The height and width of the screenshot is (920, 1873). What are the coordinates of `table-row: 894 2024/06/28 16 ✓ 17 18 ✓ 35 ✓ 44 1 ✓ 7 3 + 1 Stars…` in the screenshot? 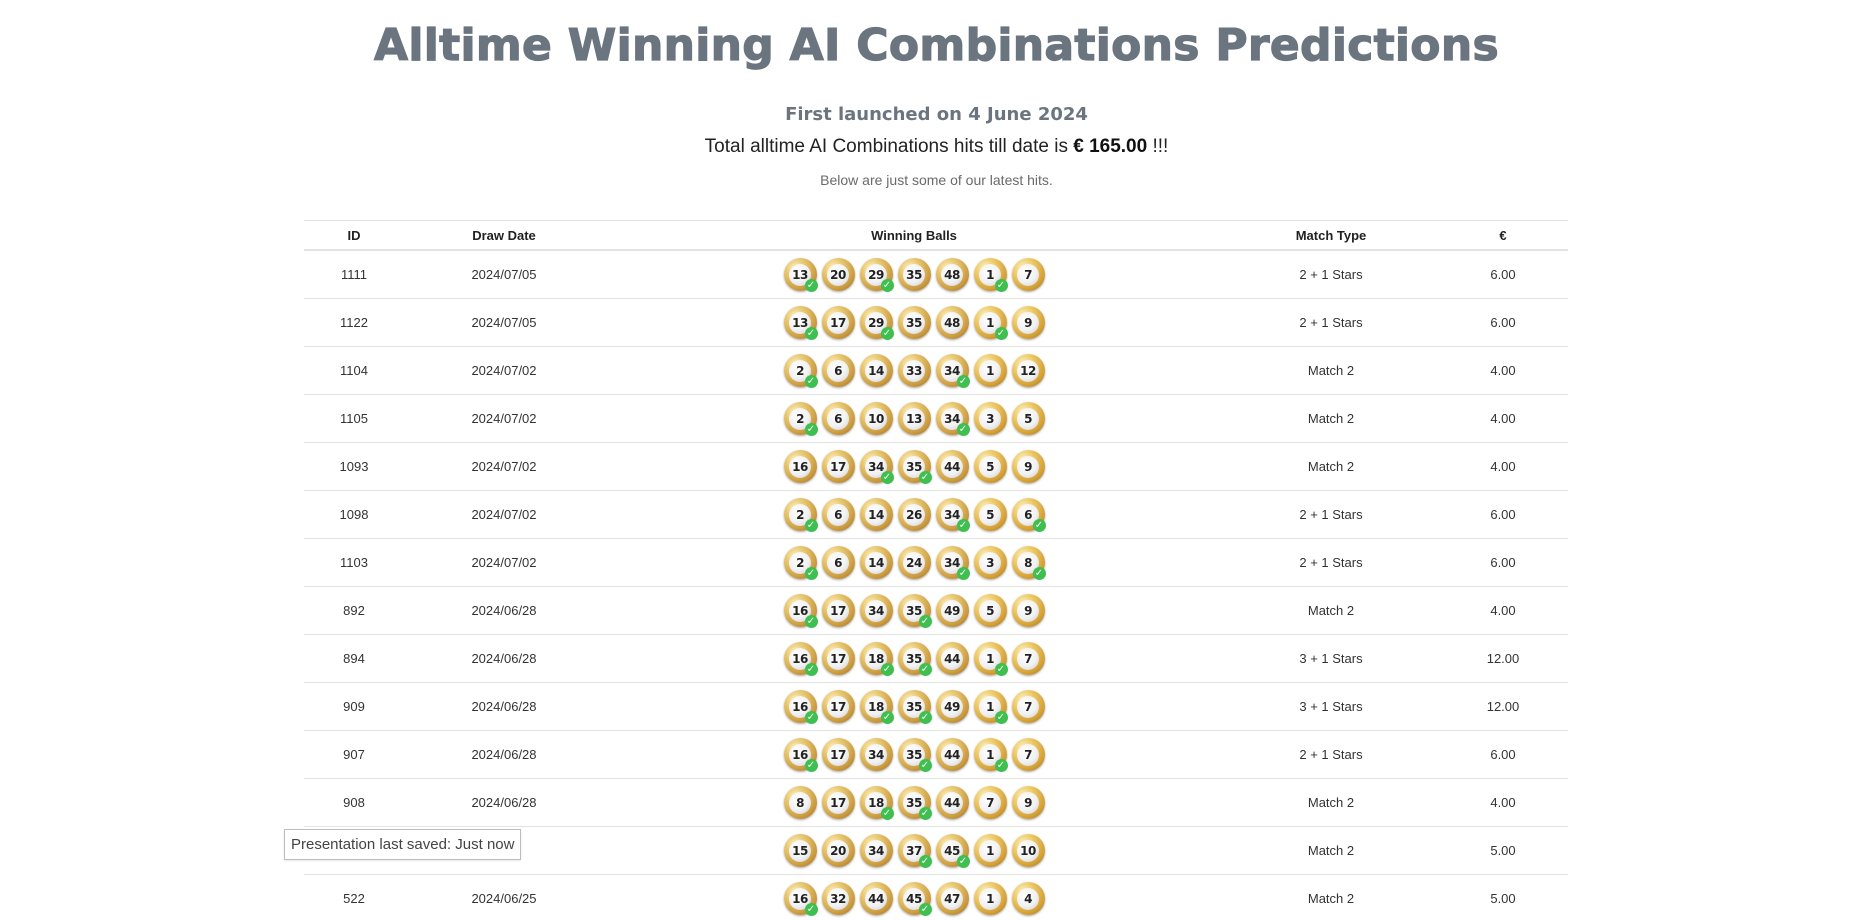 It's located at (936, 658).